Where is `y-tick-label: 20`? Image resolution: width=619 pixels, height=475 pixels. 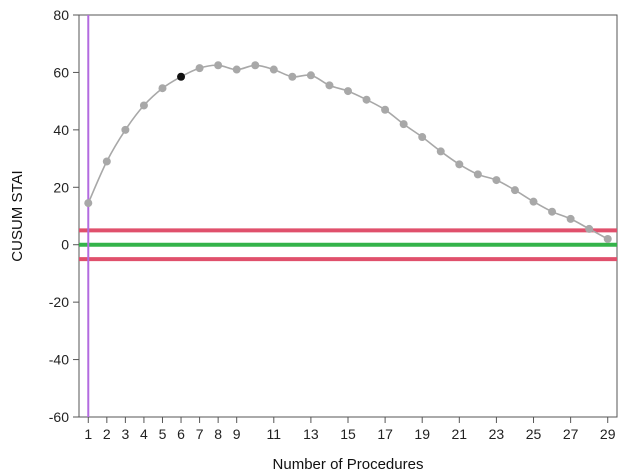 y-tick-label: 20 is located at coordinates (61, 187).